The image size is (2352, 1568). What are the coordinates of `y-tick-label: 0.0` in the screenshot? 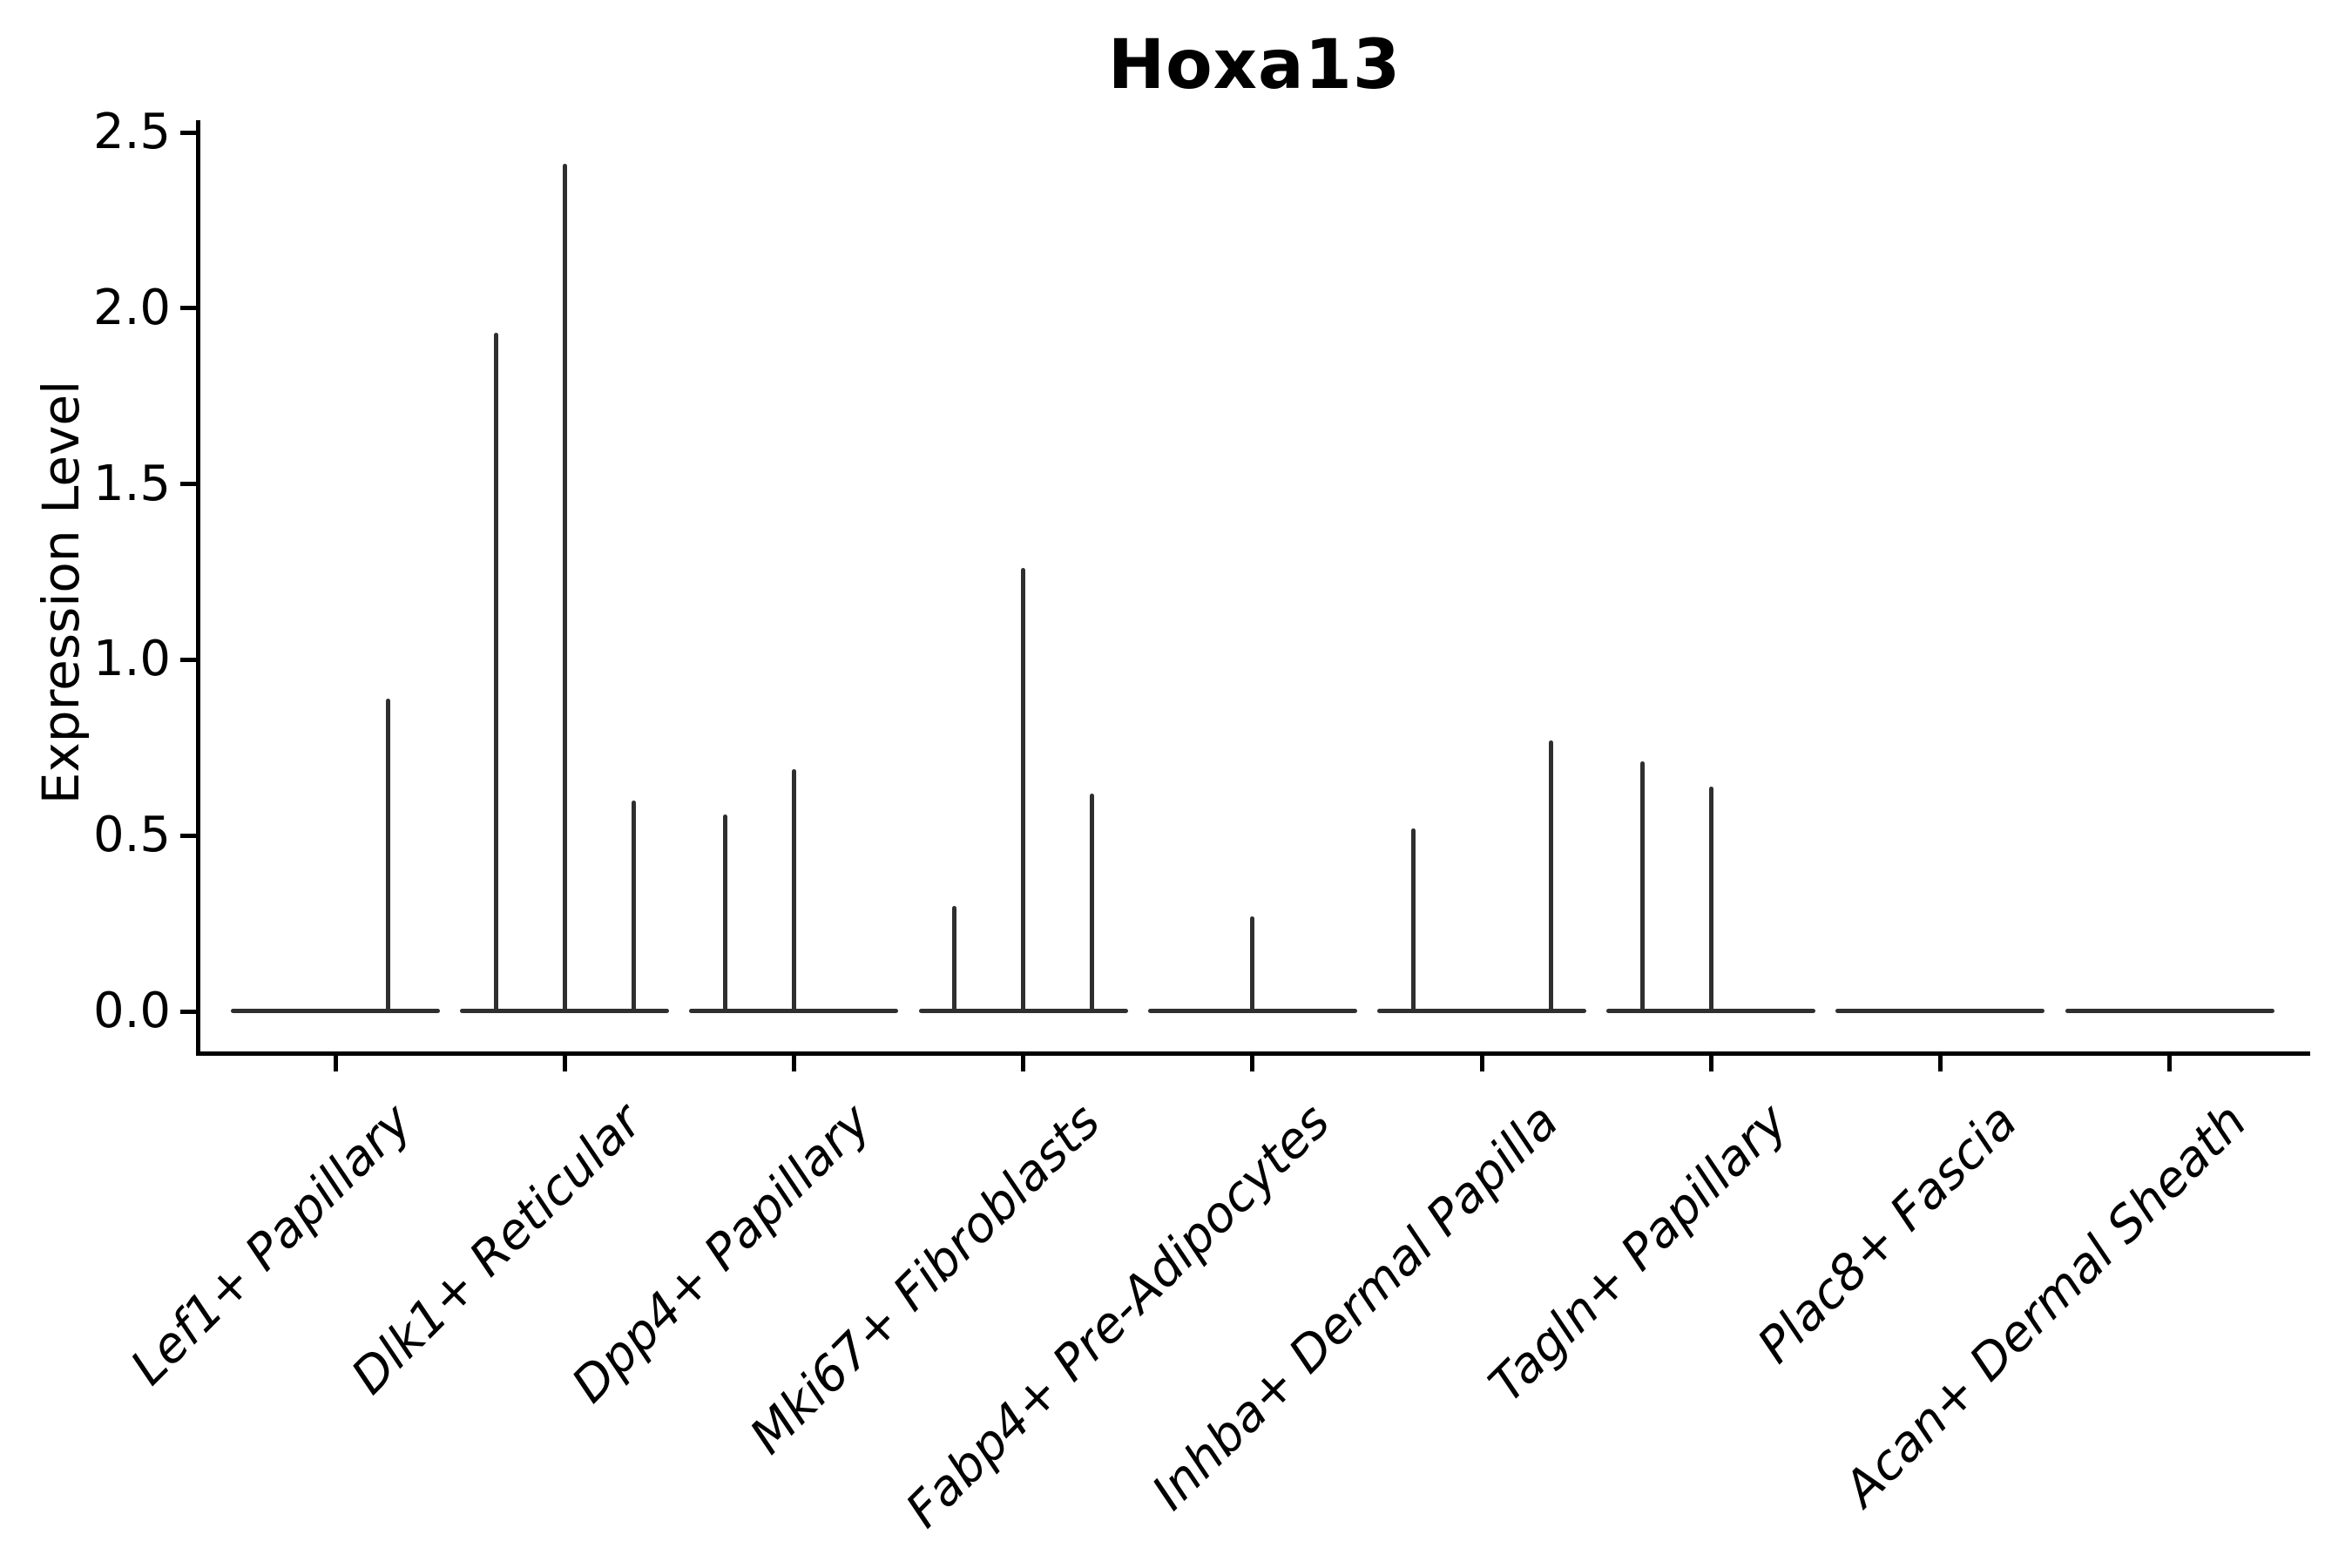 It's located at (131, 1011).